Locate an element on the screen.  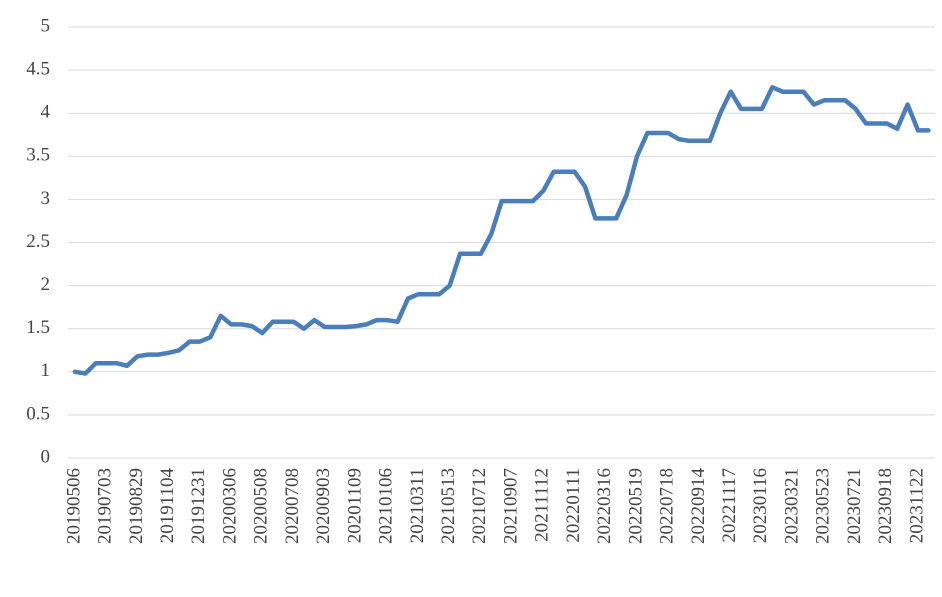
y-tick-label: 1 is located at coordinates (46, 370).